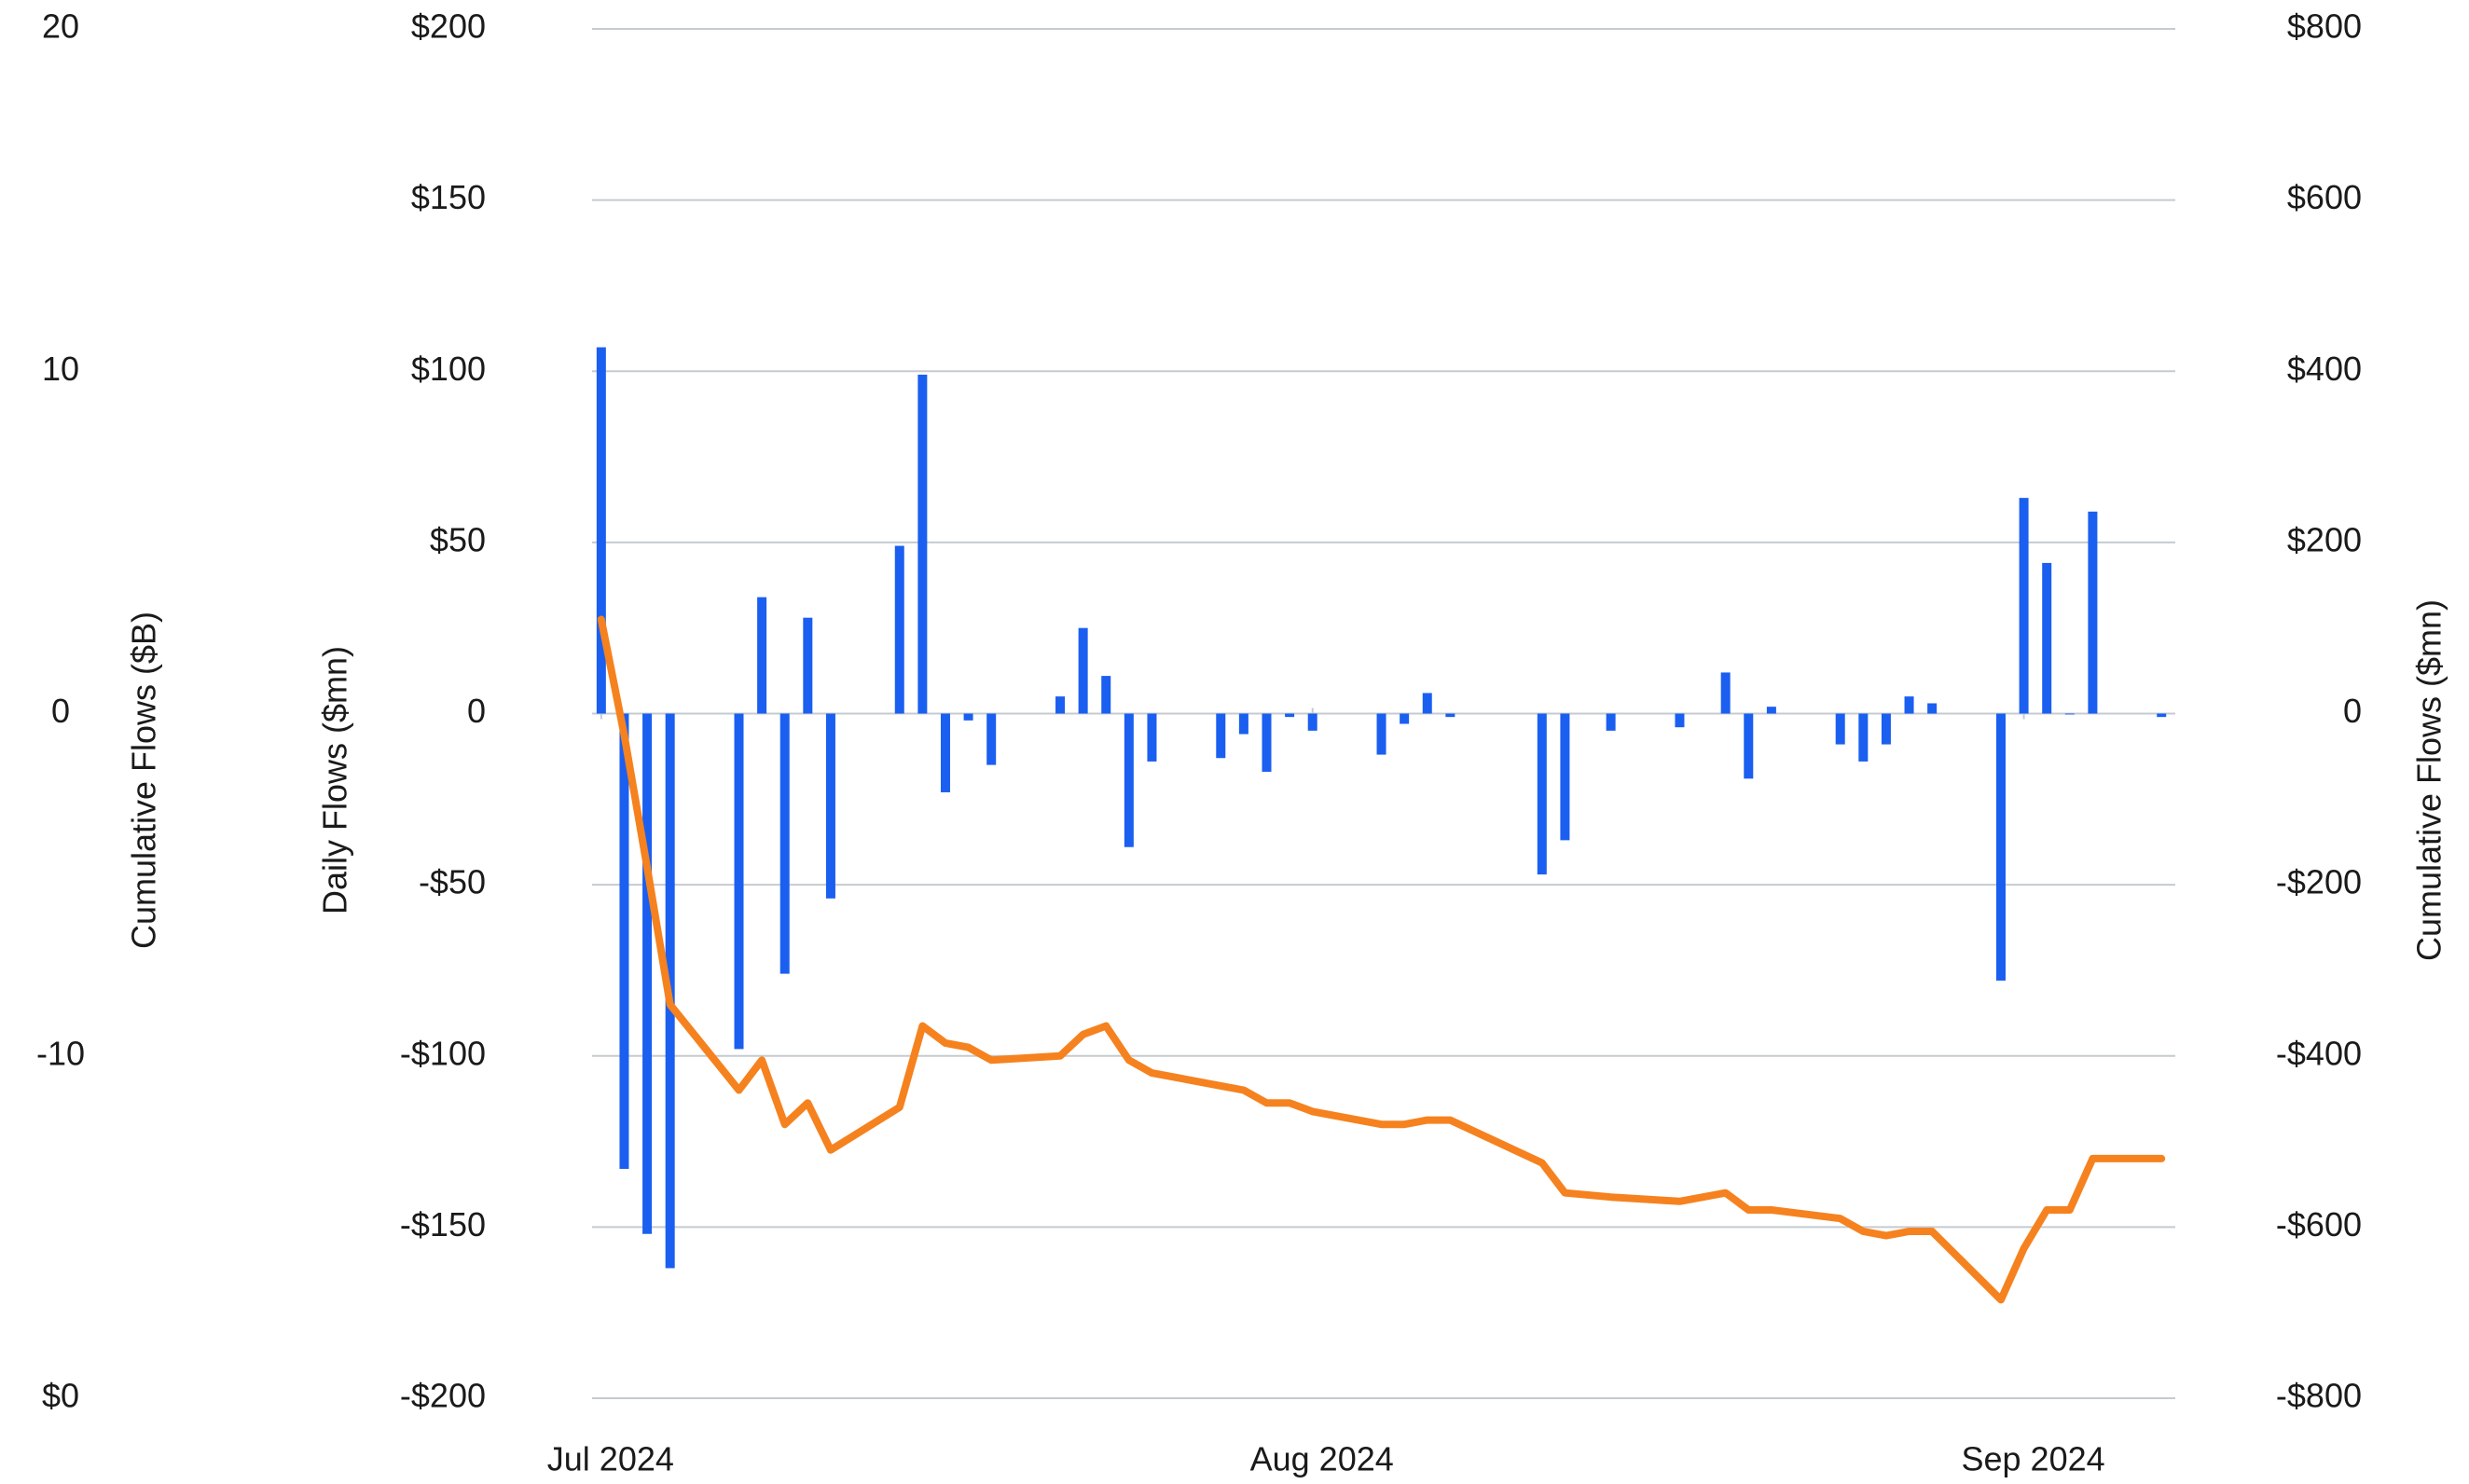 The image size is (2469, 1484). Describe the element at coordinates (448, 26) in the screenshot. I see `y-tick-label: $200` at that location.